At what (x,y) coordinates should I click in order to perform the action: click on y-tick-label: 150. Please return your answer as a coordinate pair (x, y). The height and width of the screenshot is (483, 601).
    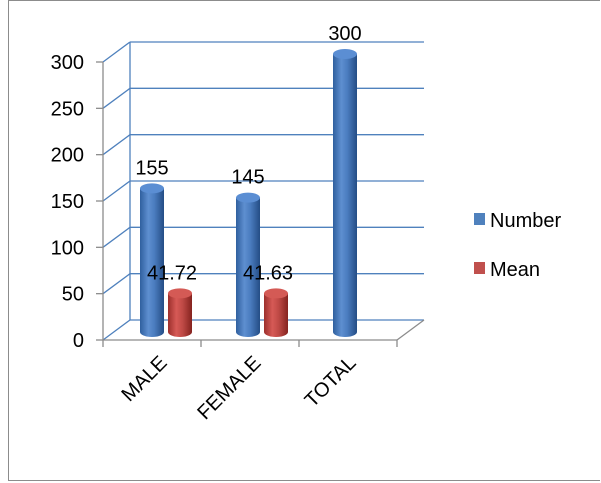
    Looking at the image, I should click on (67, 202).